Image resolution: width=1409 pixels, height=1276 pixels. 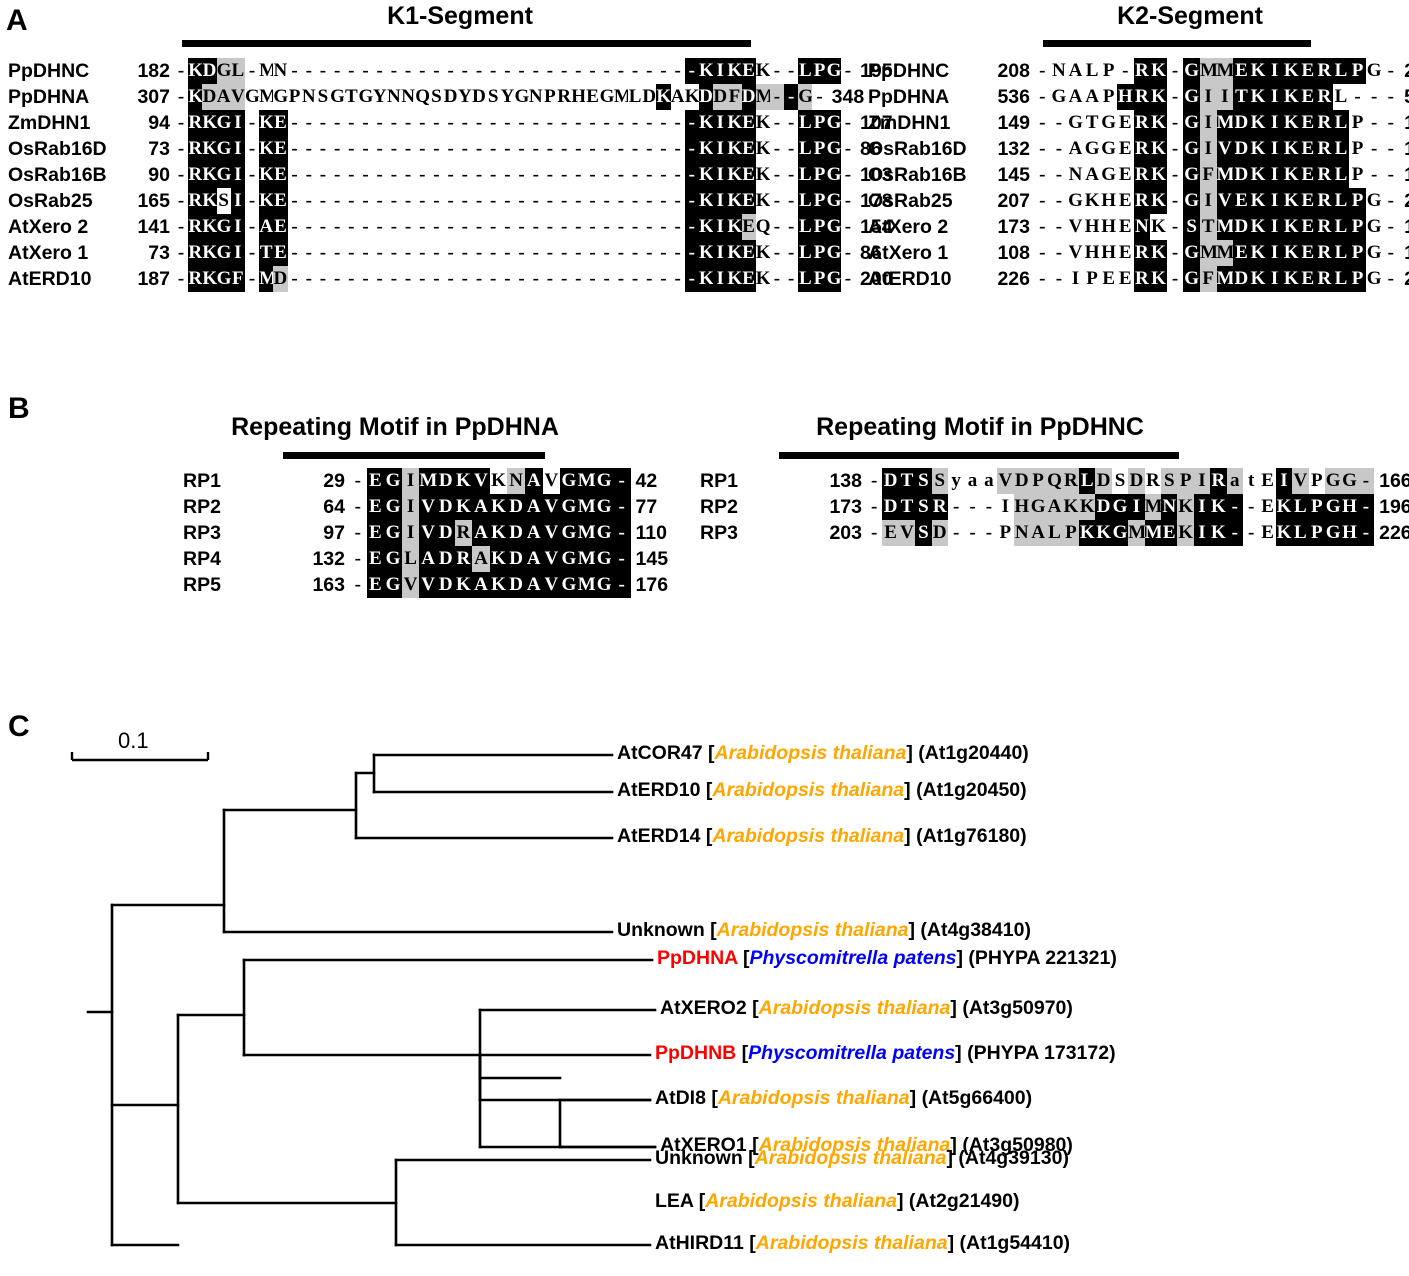 I want to click on tree-leaf-gene: AtERD14, so click(x=661, y=836).